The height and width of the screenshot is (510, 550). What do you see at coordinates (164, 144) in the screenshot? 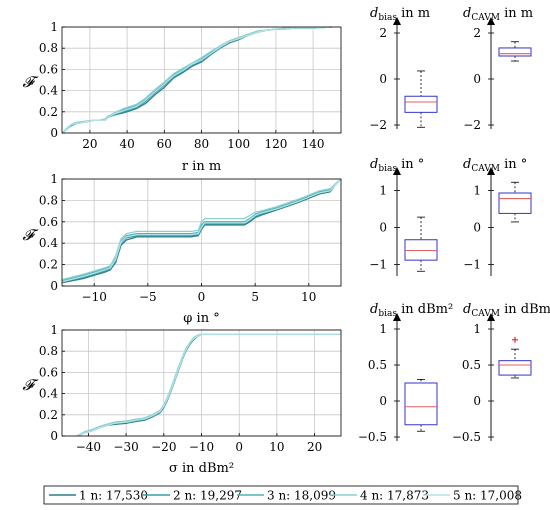
I see `x-tick-label: 60` at bounding box center [164, 144].